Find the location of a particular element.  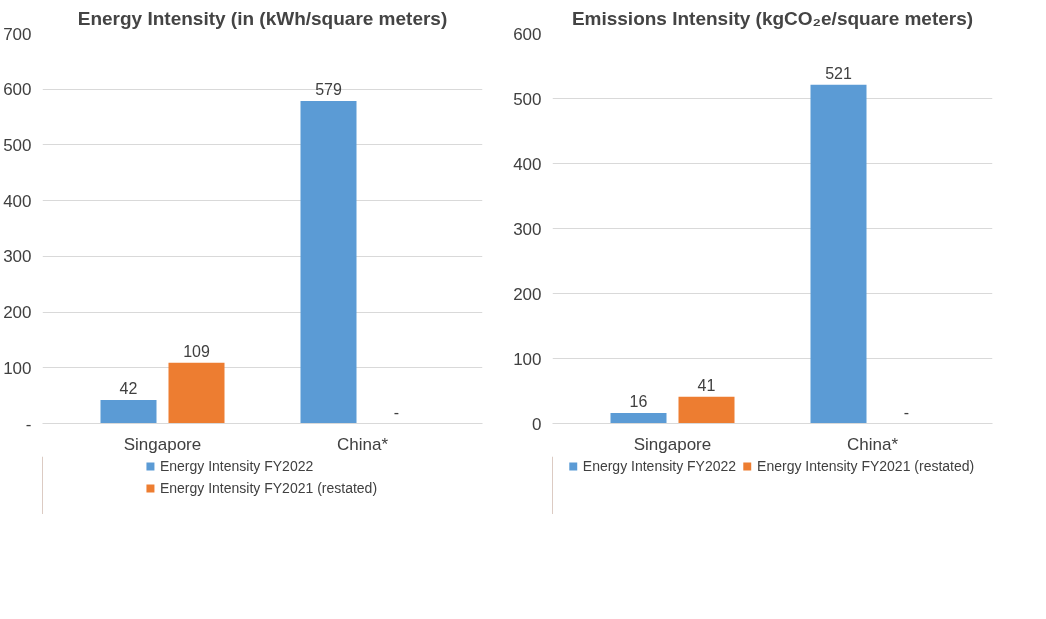

chart-title: Emissions Intensity (kgCO₂e/square meters) is located at coordinates (772, 18).